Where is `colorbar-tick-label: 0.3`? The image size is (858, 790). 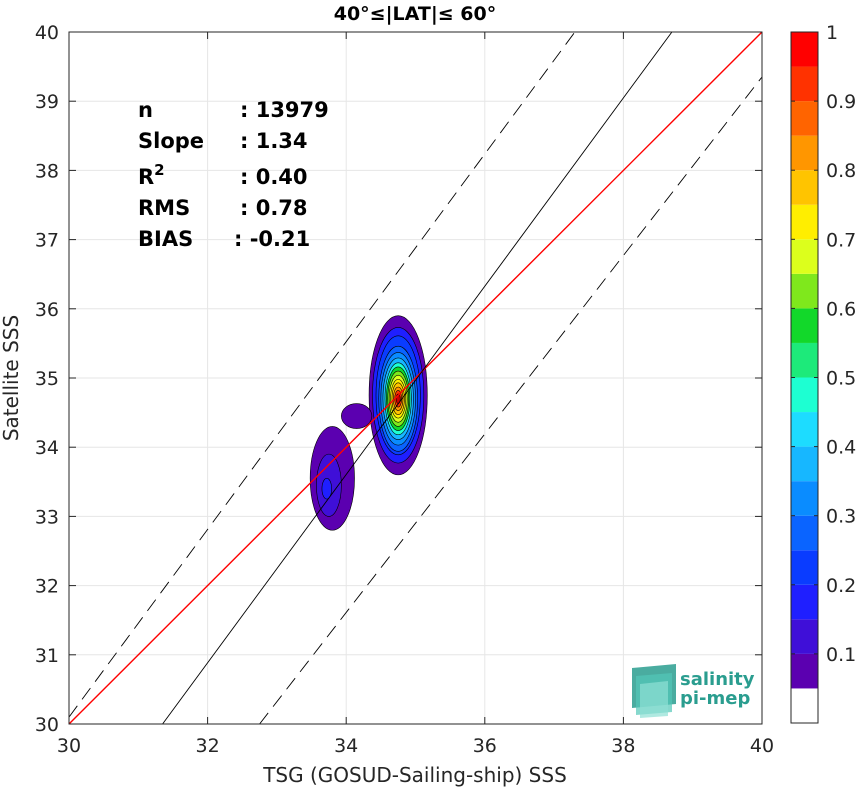 colorbar-tick-label: 0.3 is located at coordinates (841, 517).